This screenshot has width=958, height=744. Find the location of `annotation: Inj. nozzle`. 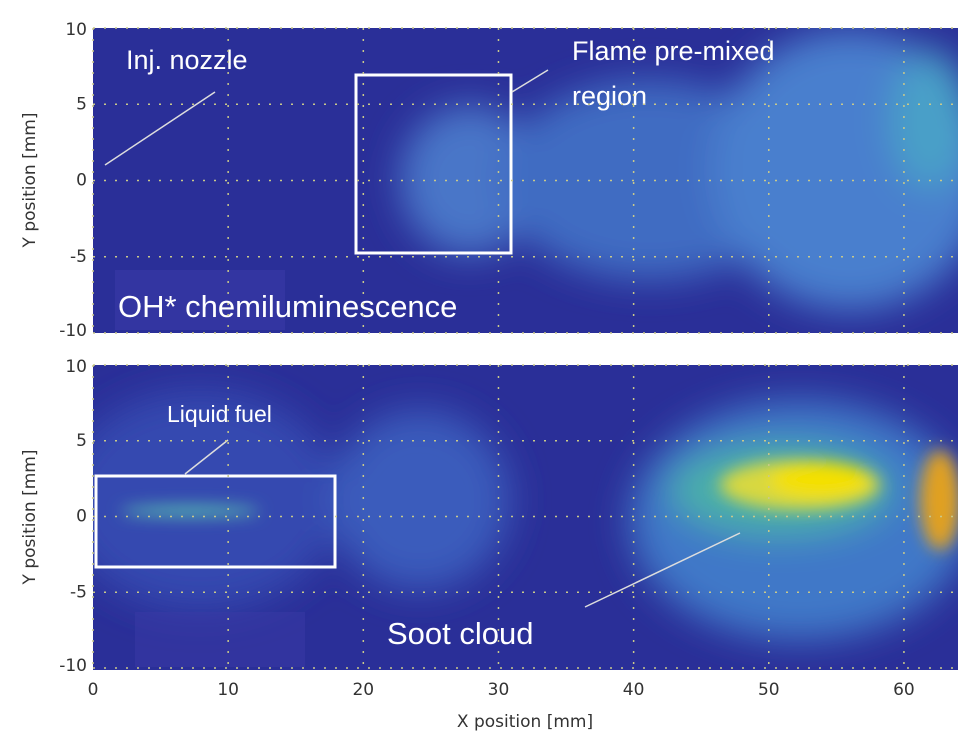

annotation: Inj. nozzle is located at coordinates (187, 60).